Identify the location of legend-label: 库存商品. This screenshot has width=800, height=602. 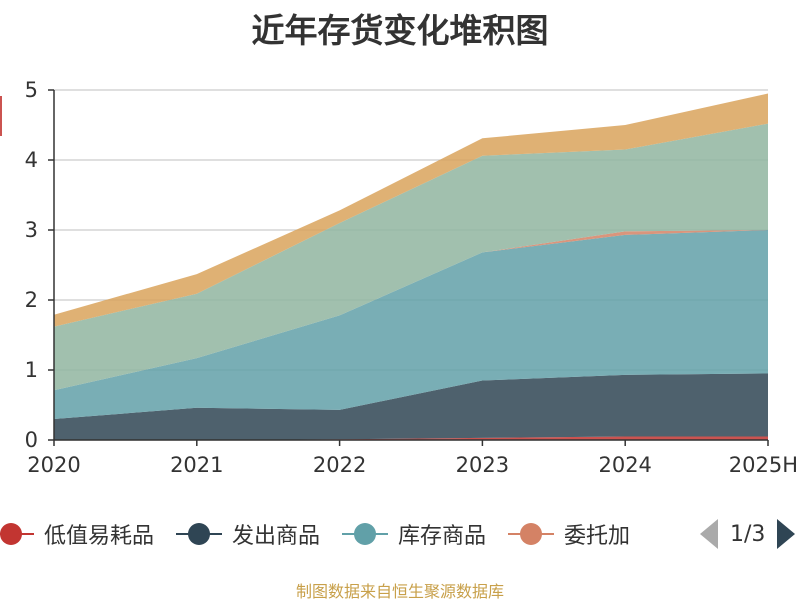
(442, 536).